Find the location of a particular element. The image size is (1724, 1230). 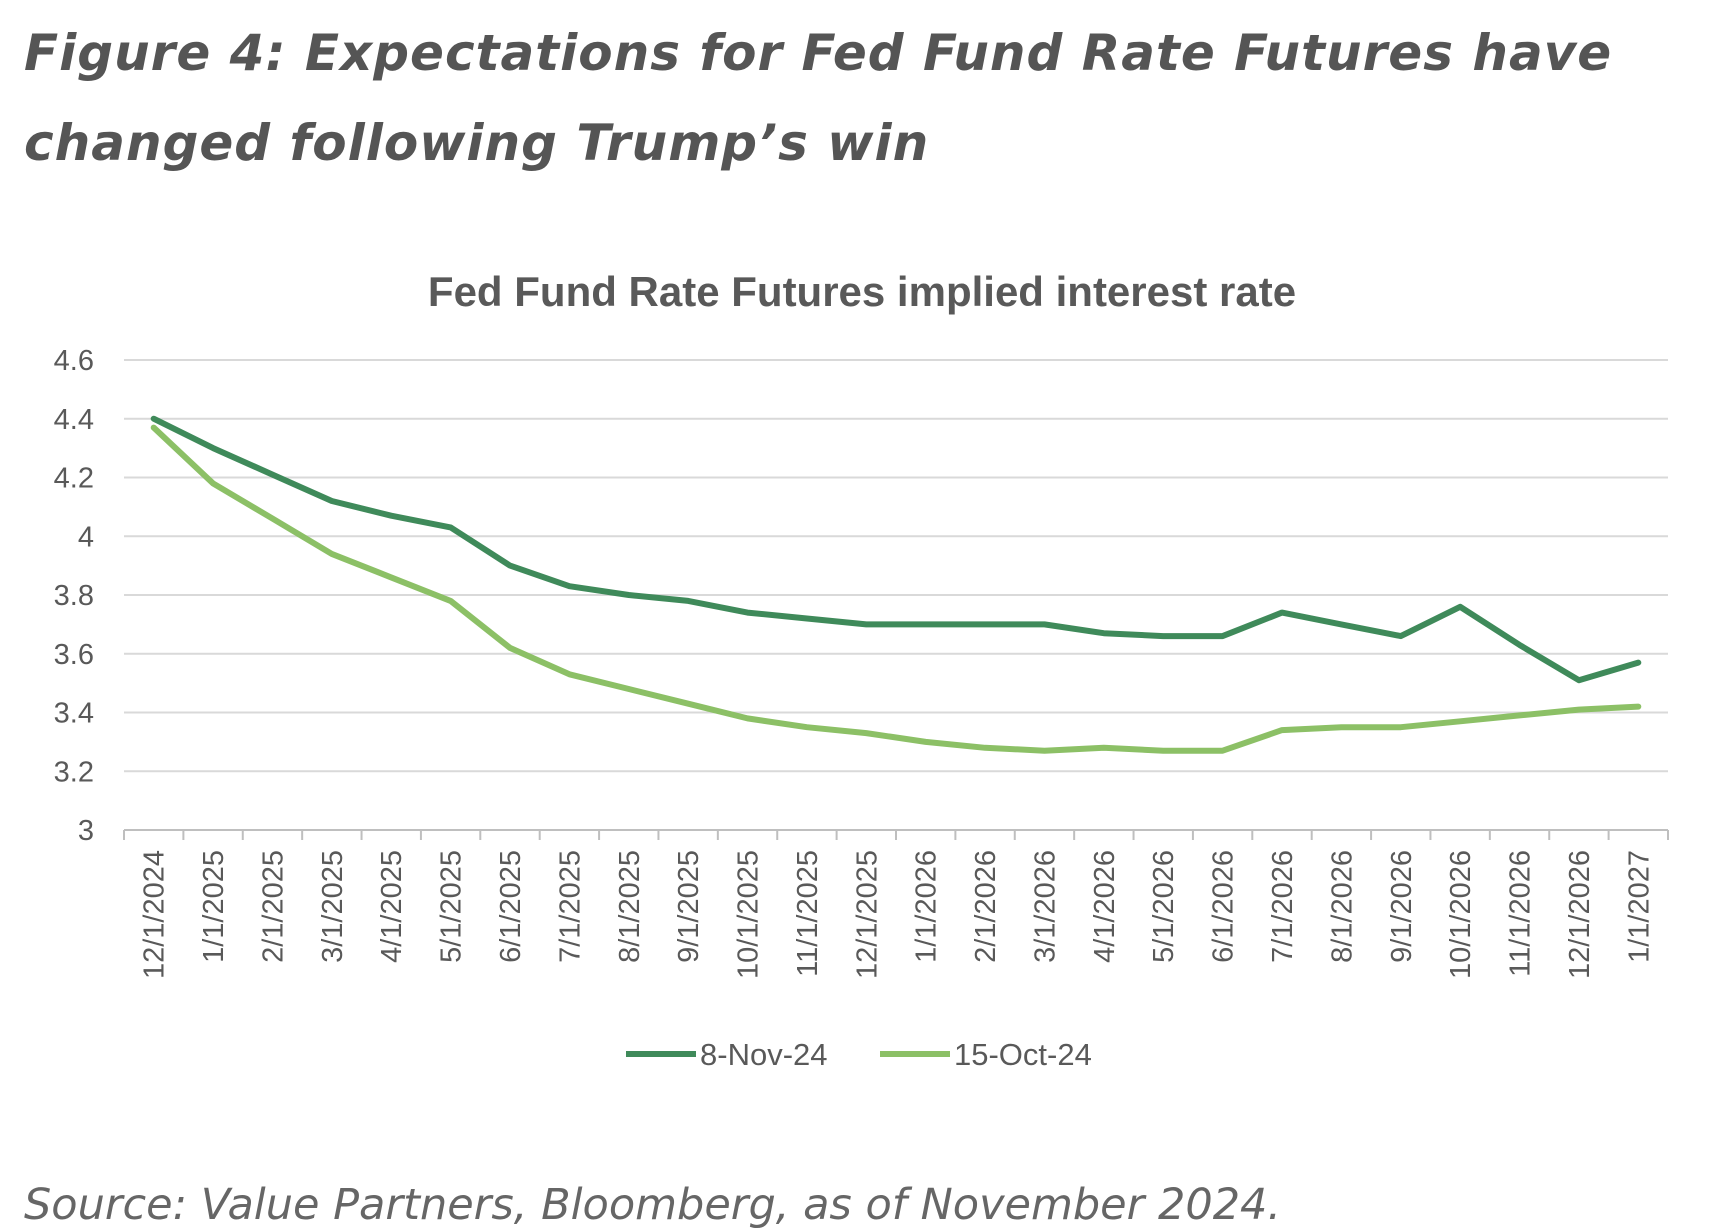

y-tick-label: 3.6 is located at coordinates (74, 655).